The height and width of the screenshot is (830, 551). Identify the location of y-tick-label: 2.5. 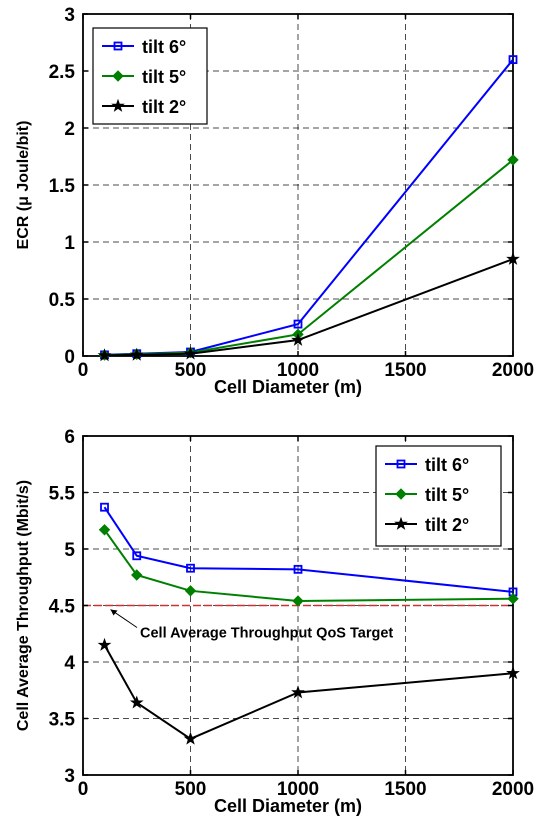
(62, 72).